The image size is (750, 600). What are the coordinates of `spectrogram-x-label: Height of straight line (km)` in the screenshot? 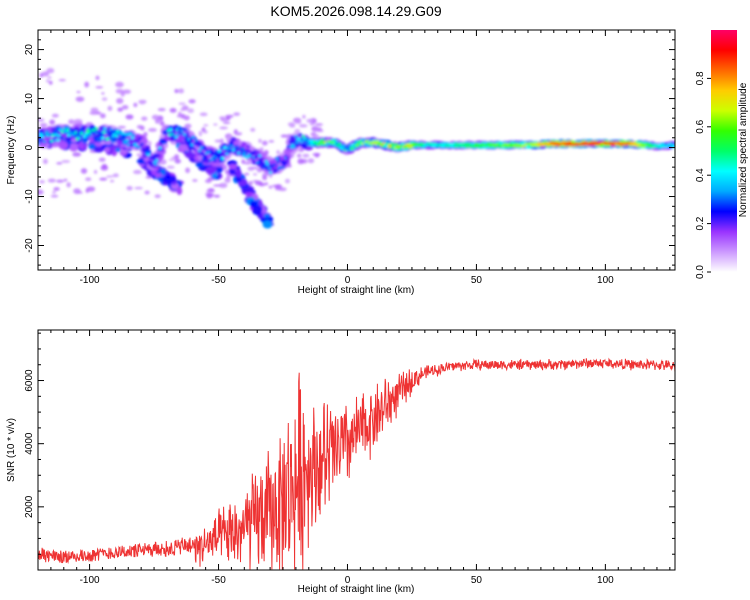 It's located at (356, 290).